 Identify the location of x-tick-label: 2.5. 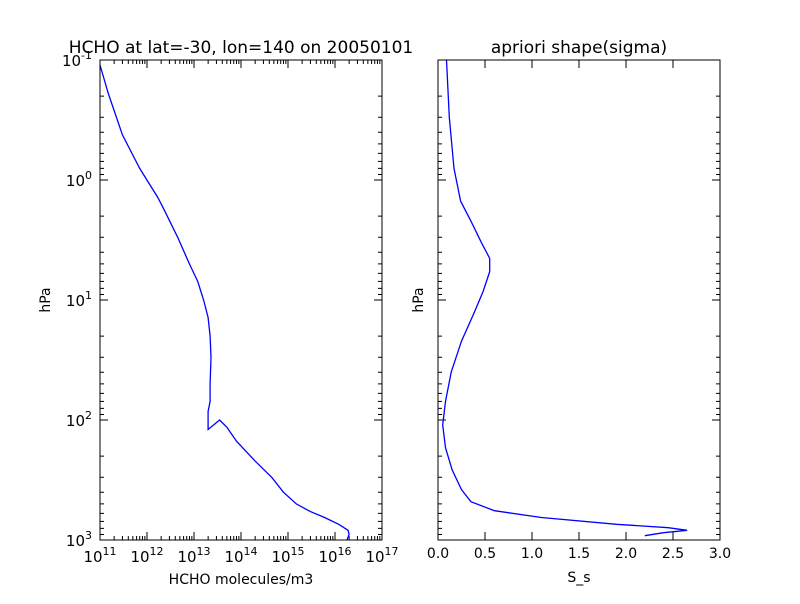
(673, 554).